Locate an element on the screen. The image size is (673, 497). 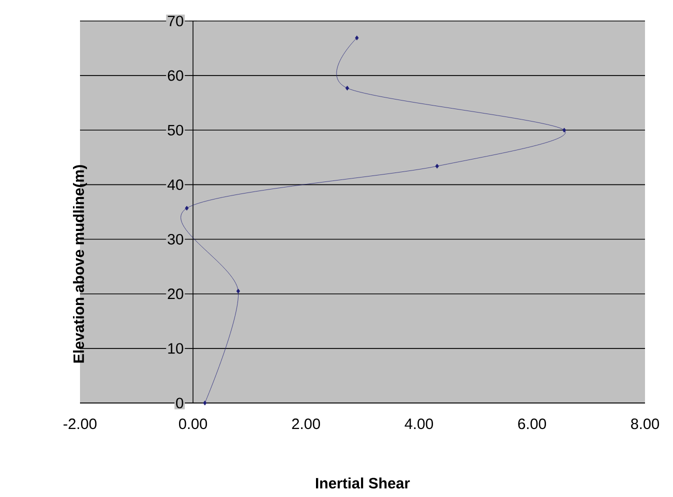
y-tick-label: 60 is located at coordinates (176, 75).